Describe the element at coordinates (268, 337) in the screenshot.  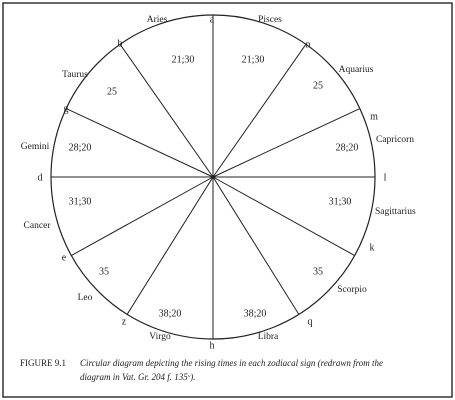
I see `sign-name: Libra` at that location.